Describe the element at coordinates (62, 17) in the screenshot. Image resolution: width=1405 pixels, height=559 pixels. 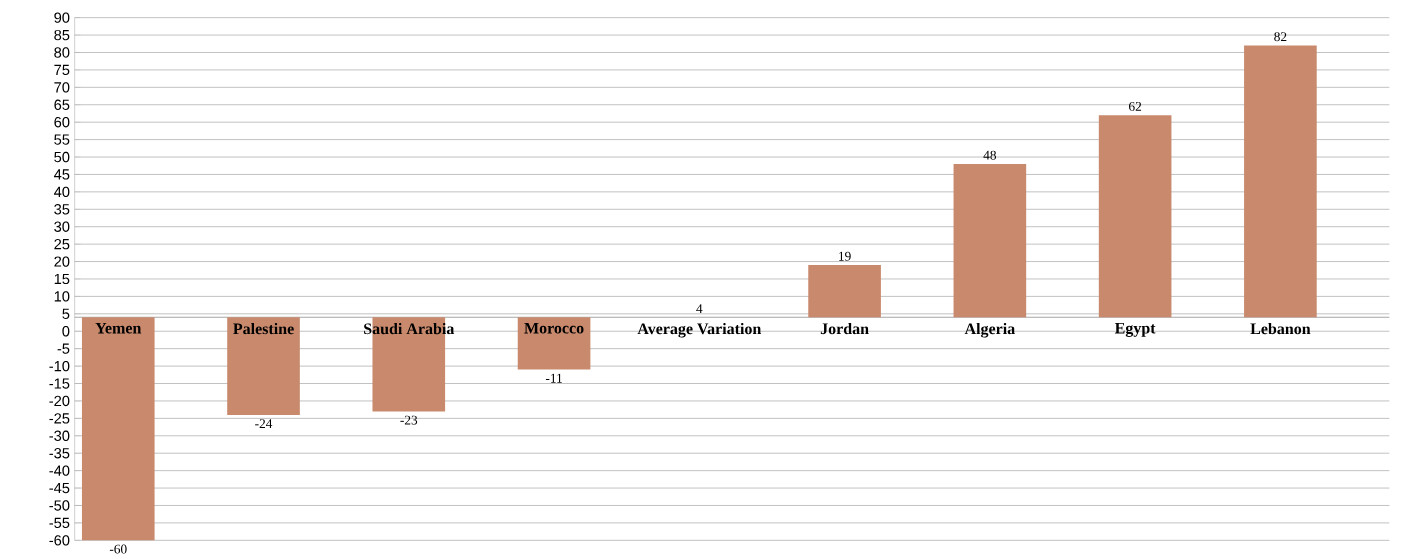
I see `y-tick-label: 90` at that location.